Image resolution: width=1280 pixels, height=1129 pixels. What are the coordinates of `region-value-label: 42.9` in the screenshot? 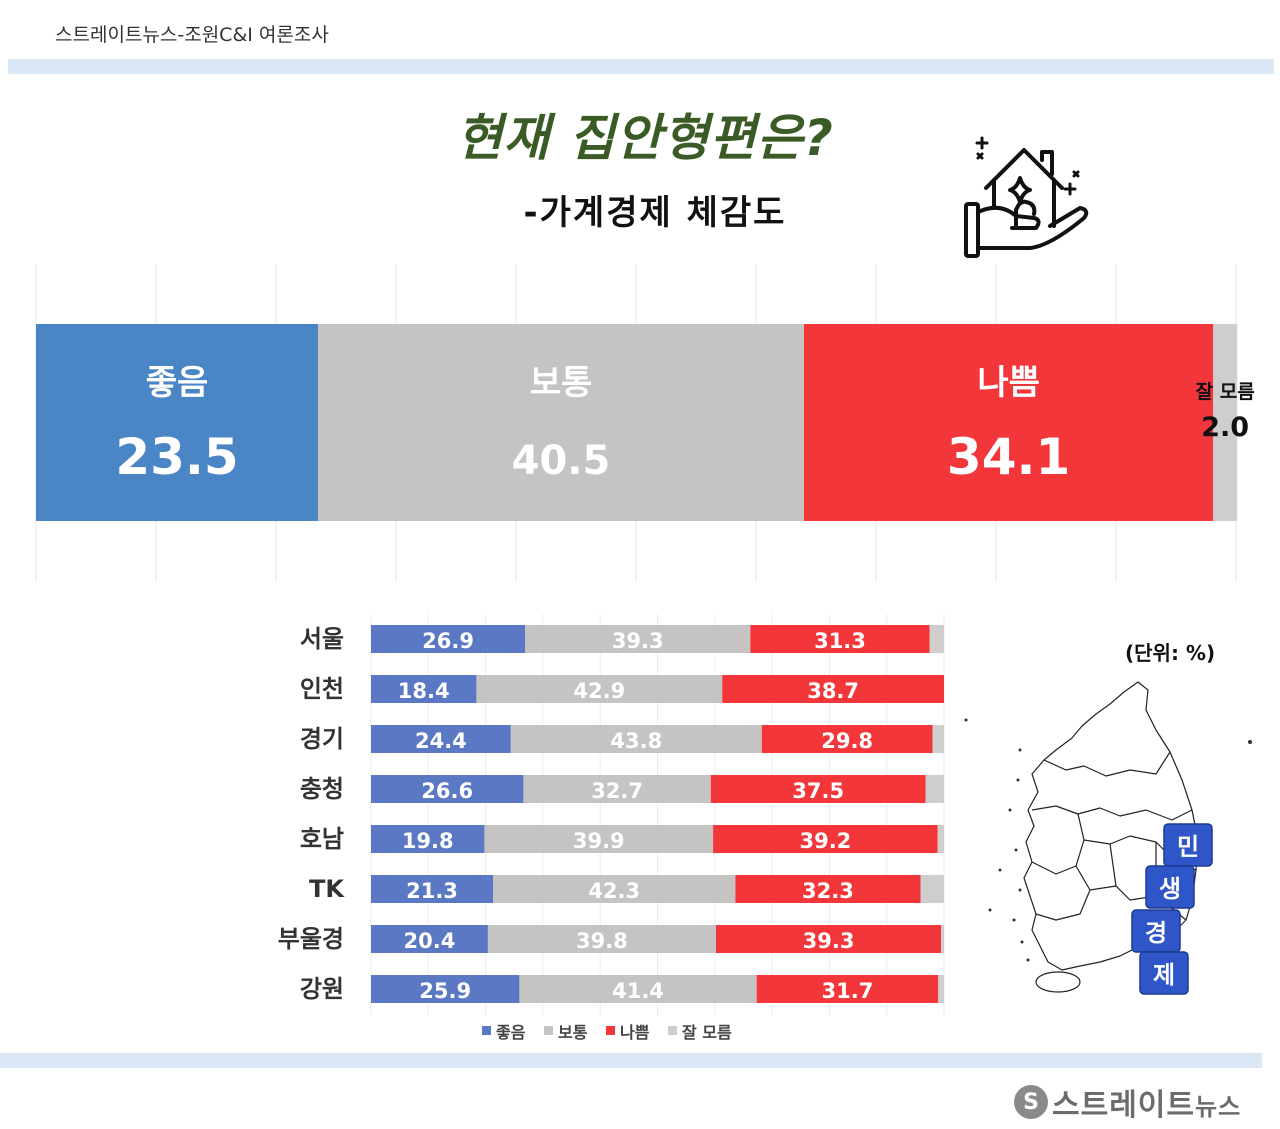 It's located at (599, 691).